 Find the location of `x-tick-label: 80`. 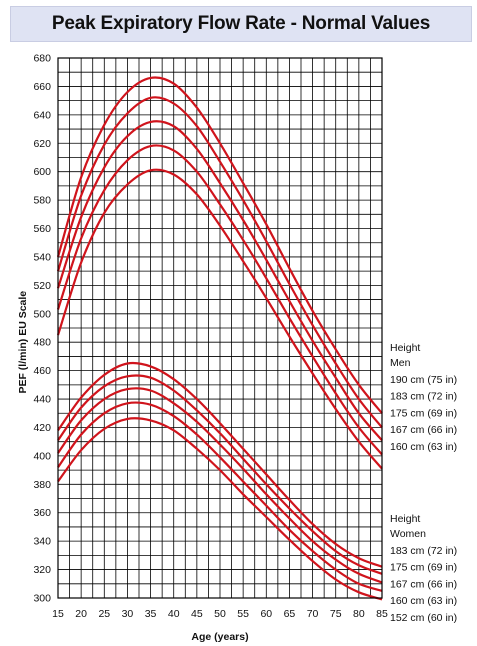

x-tick-label: 80 is located at coordinates (359, 614).